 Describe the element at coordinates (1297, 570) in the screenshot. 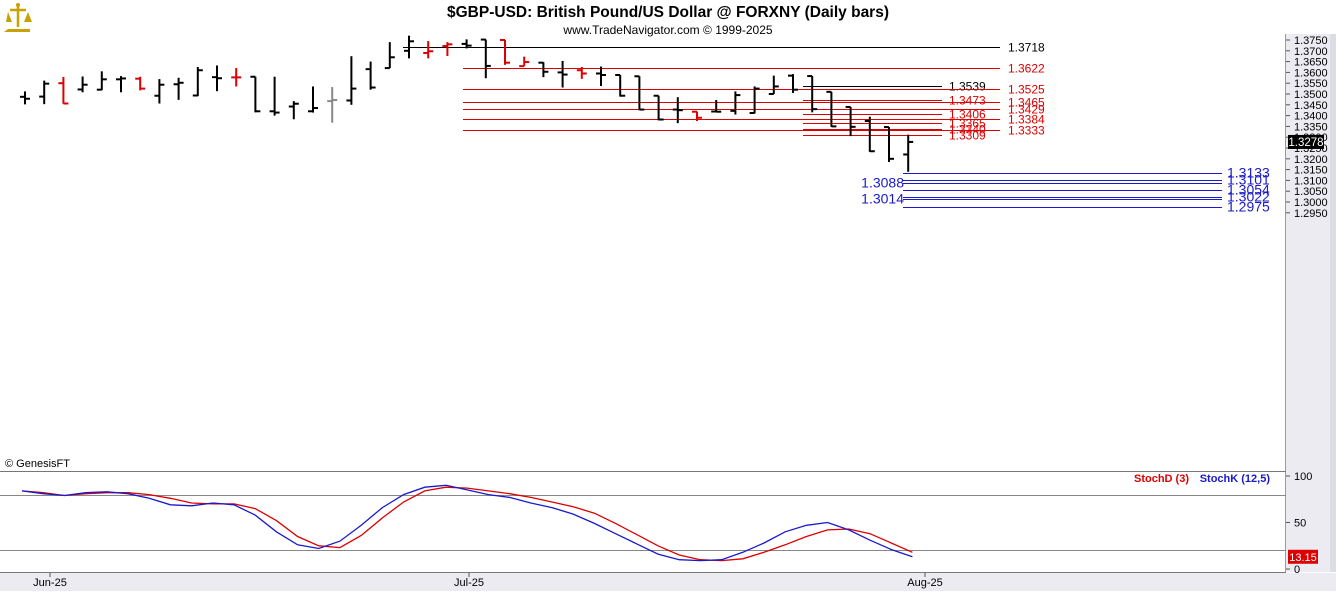

I see `stoch-tick-label: 0` at that location.